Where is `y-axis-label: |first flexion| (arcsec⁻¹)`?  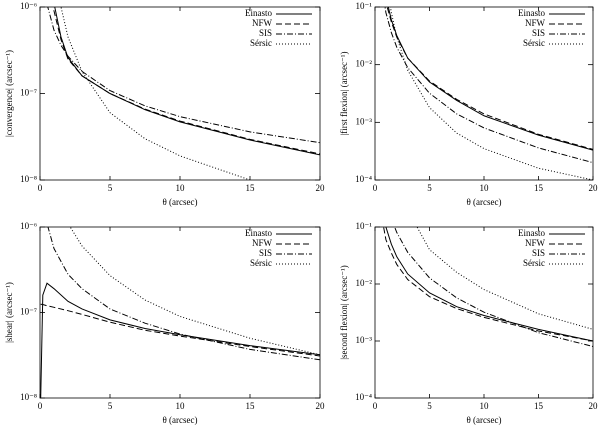
y-axis-label: |first flexion| (arcsec⁻¹) is located at coordinates (344, 93).